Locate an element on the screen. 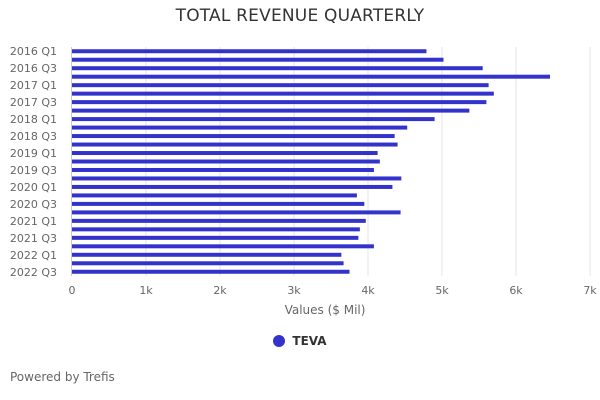  bar-2021-q4 is located at coordinates (223, 246).